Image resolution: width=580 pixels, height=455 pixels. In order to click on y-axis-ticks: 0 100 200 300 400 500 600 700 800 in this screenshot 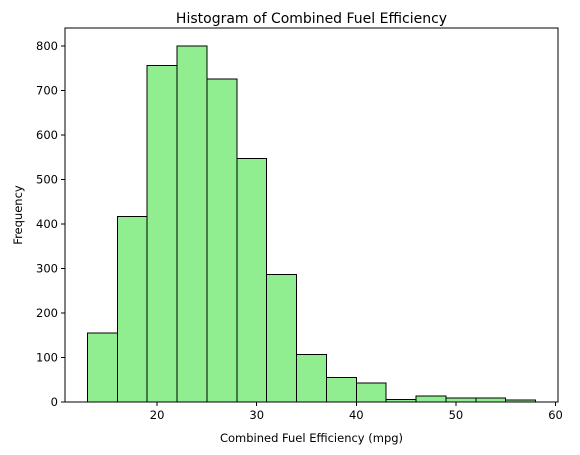, I will do `click(50, 224)`.